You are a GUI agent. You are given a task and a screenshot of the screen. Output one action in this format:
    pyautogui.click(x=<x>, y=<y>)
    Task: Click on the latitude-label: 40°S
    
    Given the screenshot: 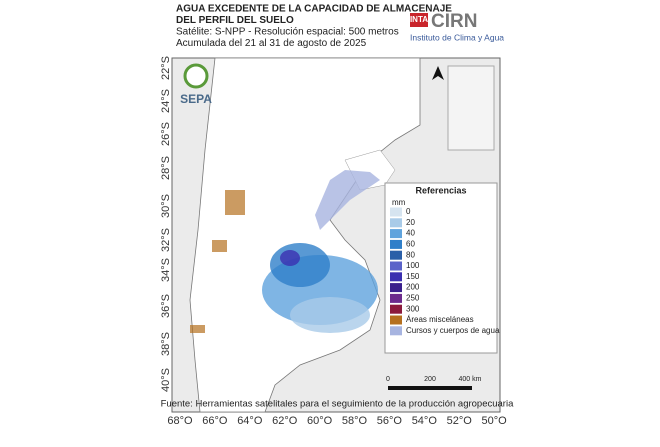 What is the action you would take?
    pyautogui.click(x=166, y=380)
    